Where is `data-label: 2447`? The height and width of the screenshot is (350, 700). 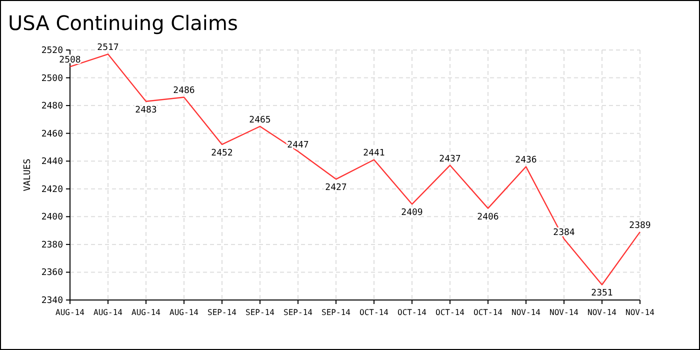 data-label: 2447 is located at coordinates (298, 145).